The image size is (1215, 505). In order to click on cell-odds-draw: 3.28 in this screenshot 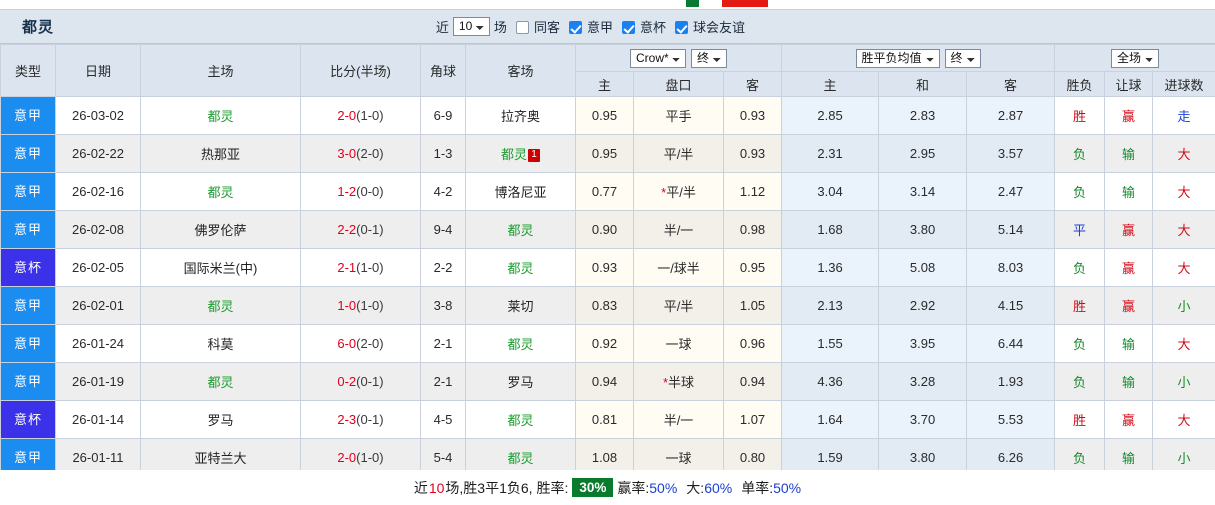, I will do `click(923, 381)`.